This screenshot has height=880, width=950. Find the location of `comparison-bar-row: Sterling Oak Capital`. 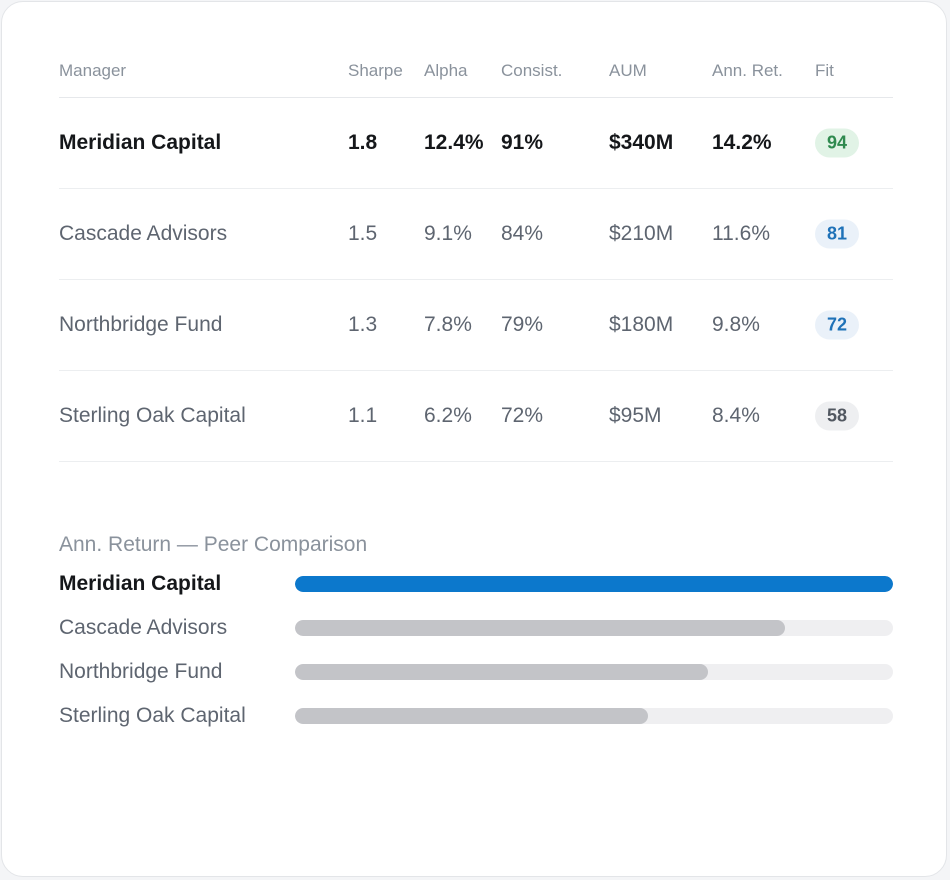

comparison-bar-row: Sterling Oak Capital is located at coordinates (476, 716).